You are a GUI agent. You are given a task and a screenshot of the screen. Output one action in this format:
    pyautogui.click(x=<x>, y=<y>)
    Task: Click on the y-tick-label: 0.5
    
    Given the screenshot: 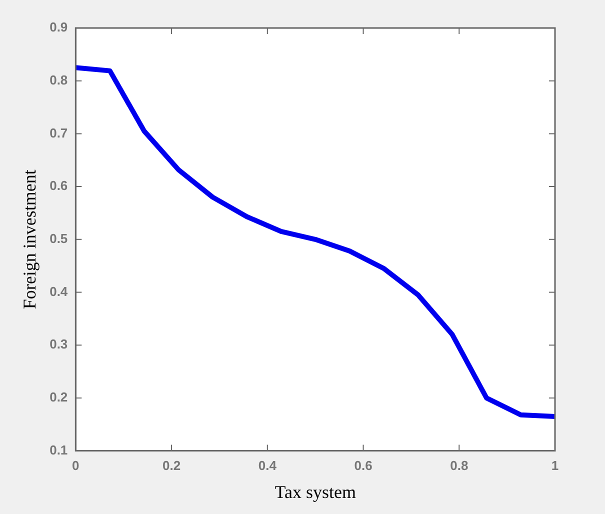 What is the action you would take?
    pyautogui.click(x=59, y=238)
    